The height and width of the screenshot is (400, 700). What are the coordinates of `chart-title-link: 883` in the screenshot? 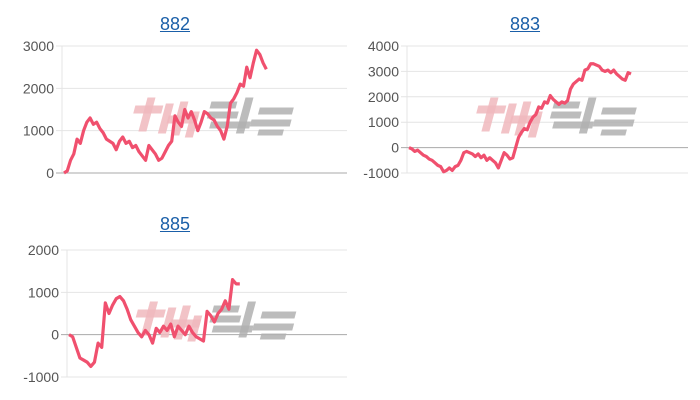 It's located at (525, 24).